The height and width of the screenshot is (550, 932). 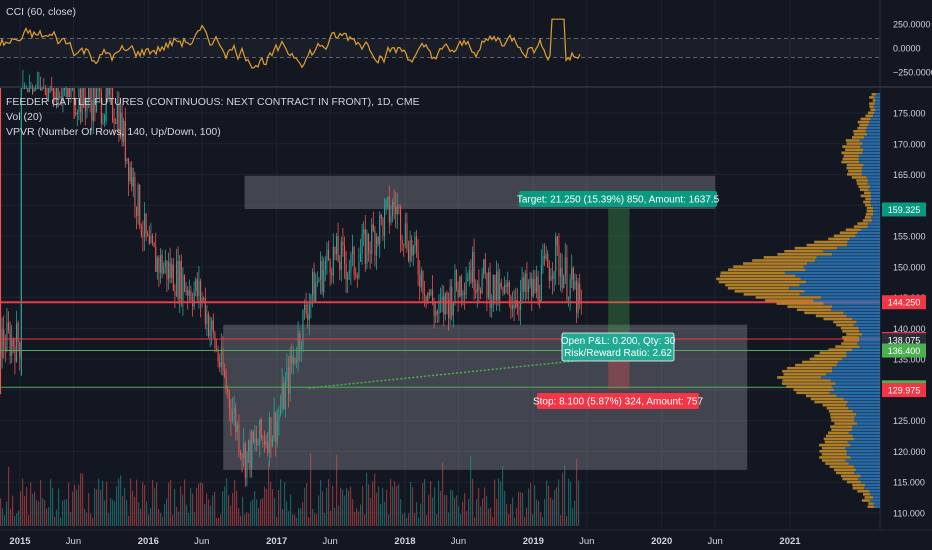 What do you see at coordinates (618, 347) in the screenshot?
I see `pnl-box-bg` at bounding box center [618, 347].